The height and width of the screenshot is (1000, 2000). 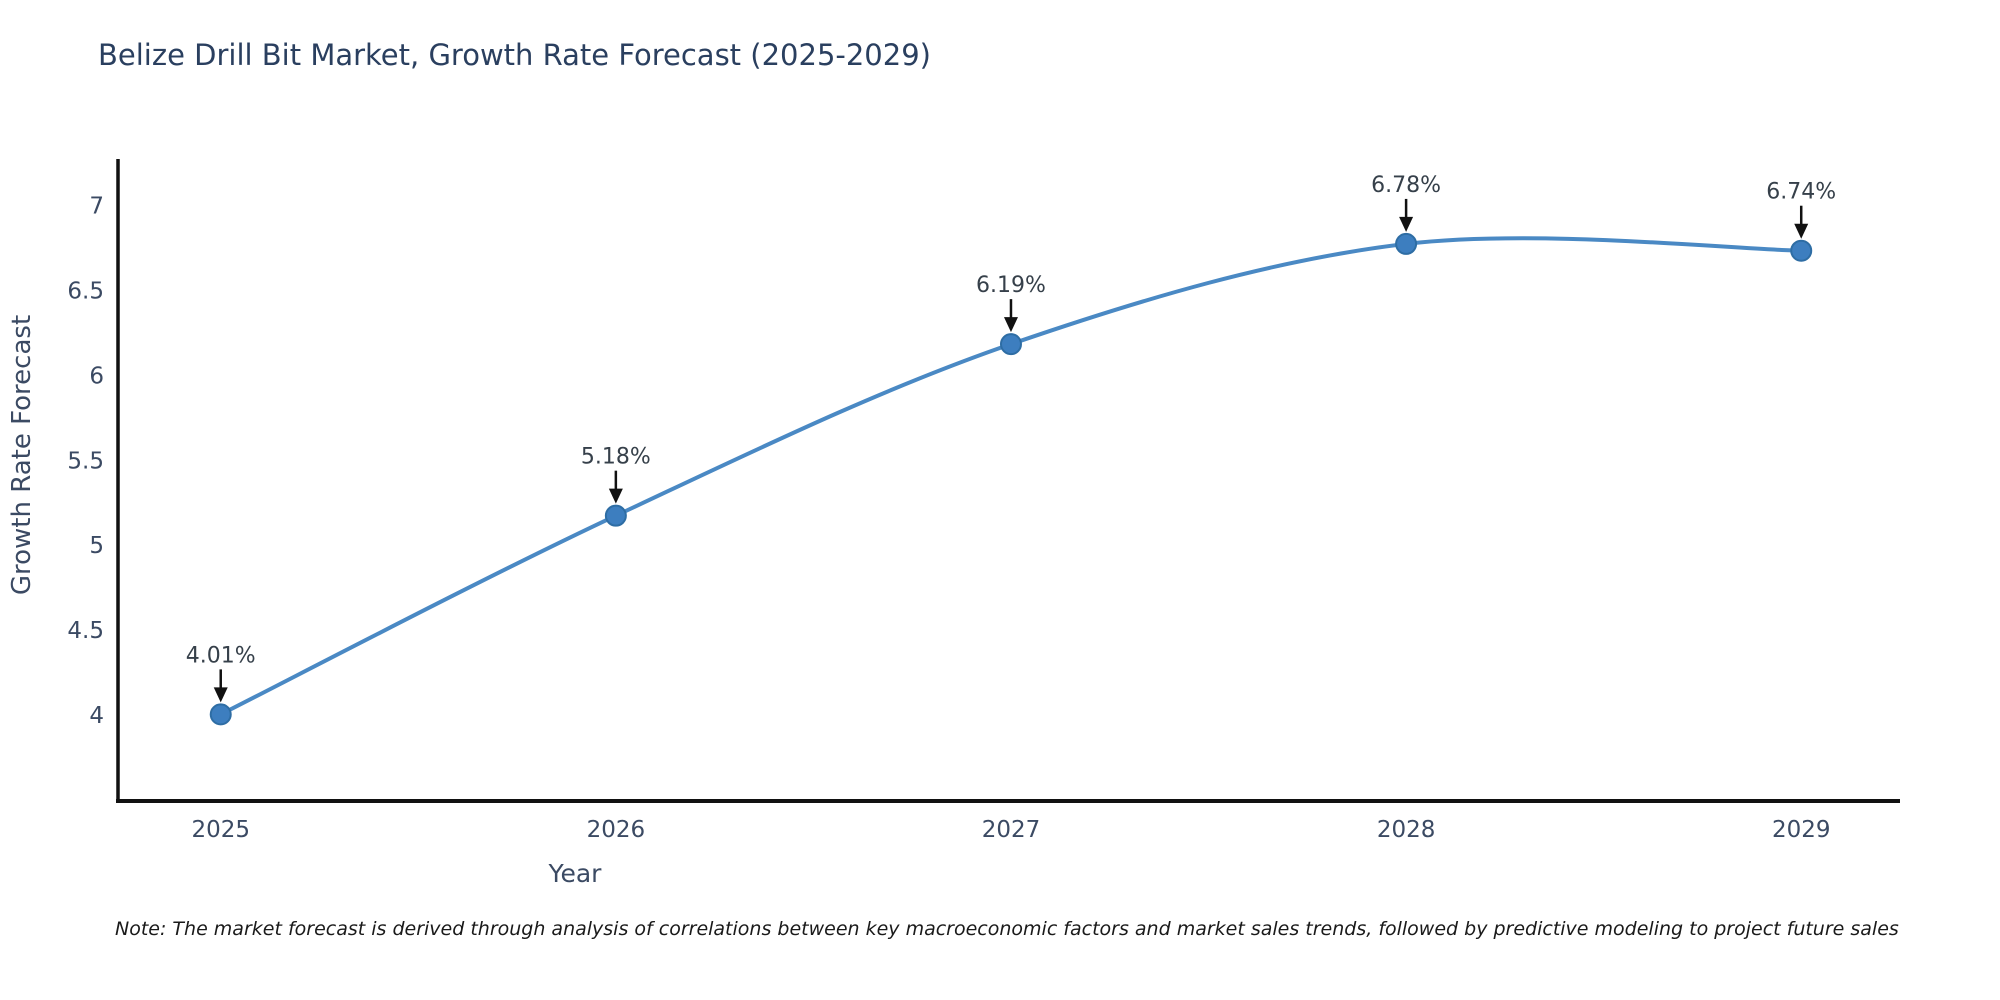 What do you see at coordinates (616, 457) in the screenshot?
I see `data-point-label: 5.18%` at bounding box center [616, 457].